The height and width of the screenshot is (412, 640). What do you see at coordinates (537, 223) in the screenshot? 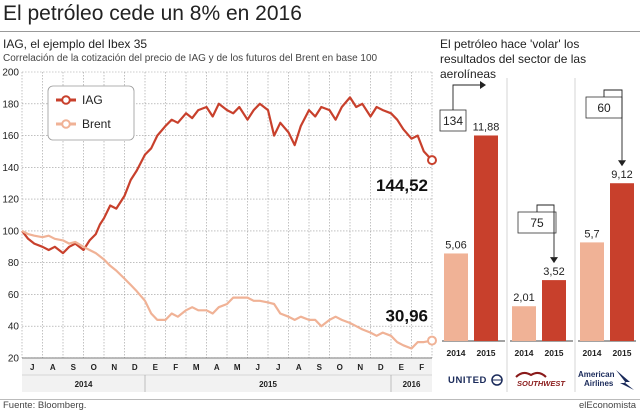
I see `change-label: 75` at bounding box center [537, 223].